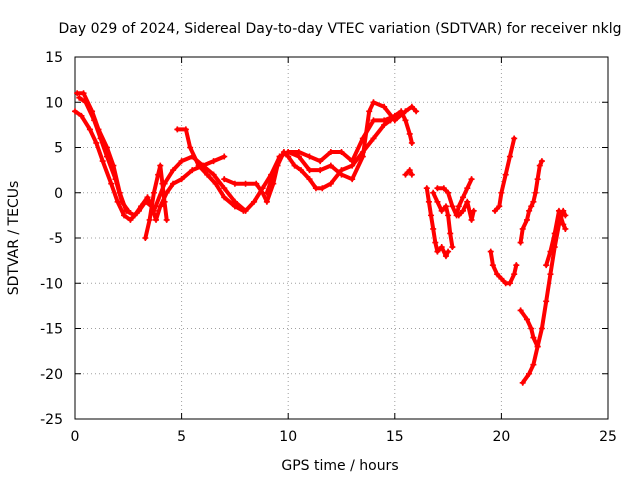  Describe the element at coordinates (14, 238) in the screenshot. I see `y-axis-label: SDTVAR / TECUs` at that location.